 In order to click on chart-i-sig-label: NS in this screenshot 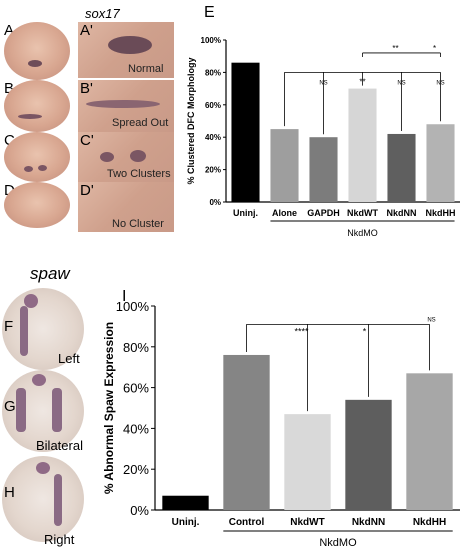, I will do `click(431, 320)`.